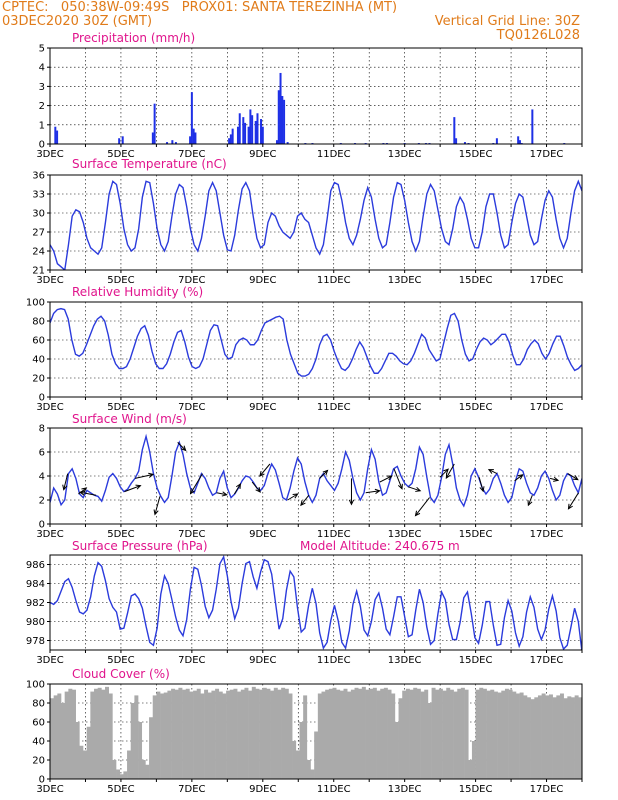 The height and width of the screenshot is (800, 618). I want to click on rh-title: Relative Humidity (%), so click(137, 292).